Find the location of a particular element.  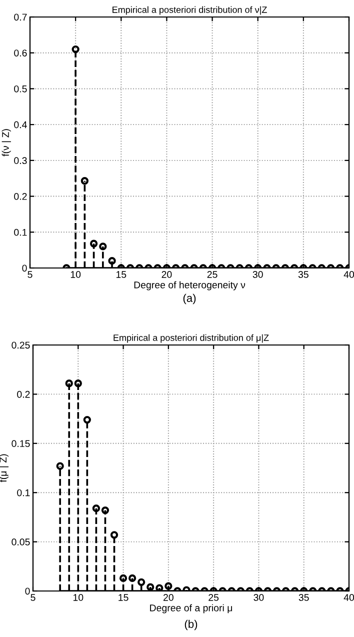

text: (b) is located at coordinates (191, 625).